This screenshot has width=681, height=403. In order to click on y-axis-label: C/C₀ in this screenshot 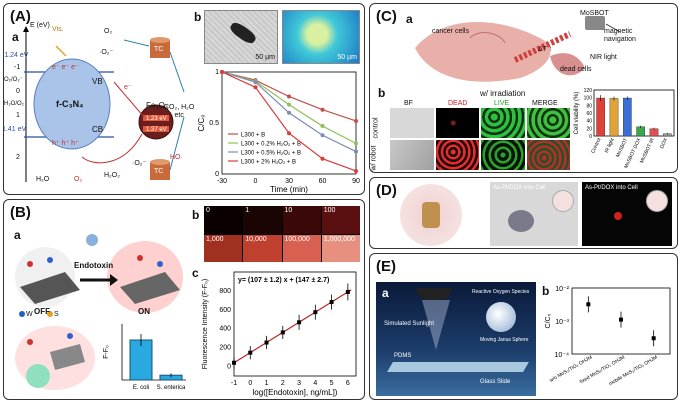, I will do `click(548, 320)`.